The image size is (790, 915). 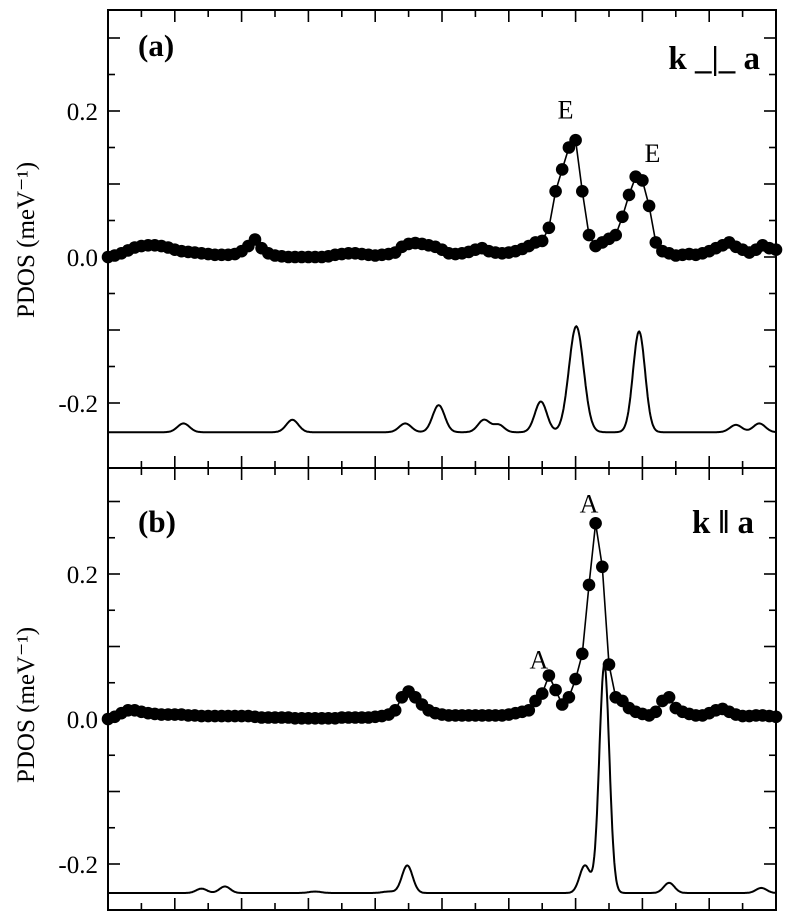 What do you see at coordinates (26, 705) in the screenshot?
I see `panel-b-ylabel: PDOS (meV⁻¹)` at bounding box center [26, 705].